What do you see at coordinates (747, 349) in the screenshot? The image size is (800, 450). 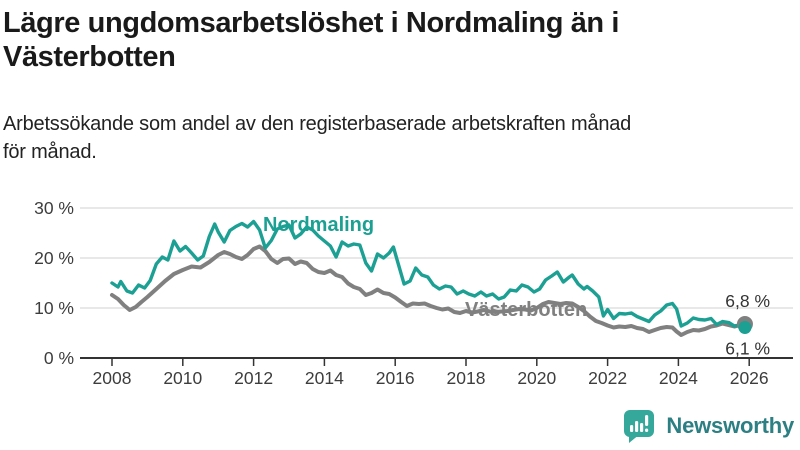 I see `end-value-label-nordmaling: 6,1 %` at bounding box center [747, 349].